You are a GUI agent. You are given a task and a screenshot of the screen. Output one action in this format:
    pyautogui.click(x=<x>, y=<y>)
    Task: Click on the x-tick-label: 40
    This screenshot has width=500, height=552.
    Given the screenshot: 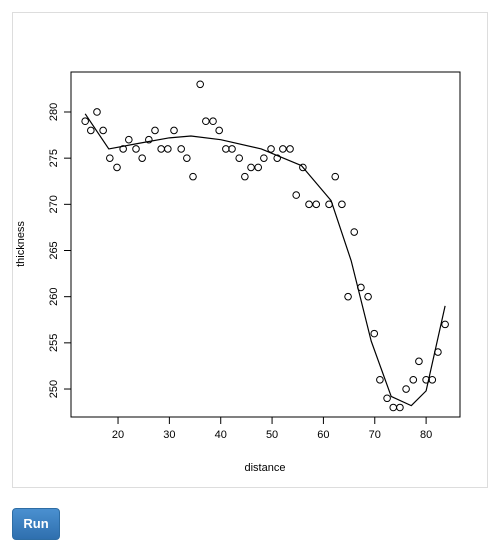 What is the action you would take?
    pyautogui.click(x=221, y=435)
    